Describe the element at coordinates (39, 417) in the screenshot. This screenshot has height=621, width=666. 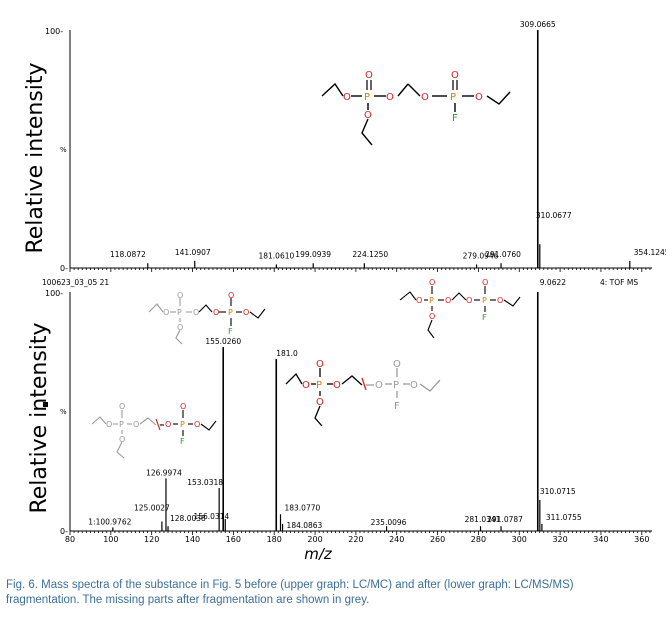
I see `lower-y-axis-label: Relative intensity` at that location.